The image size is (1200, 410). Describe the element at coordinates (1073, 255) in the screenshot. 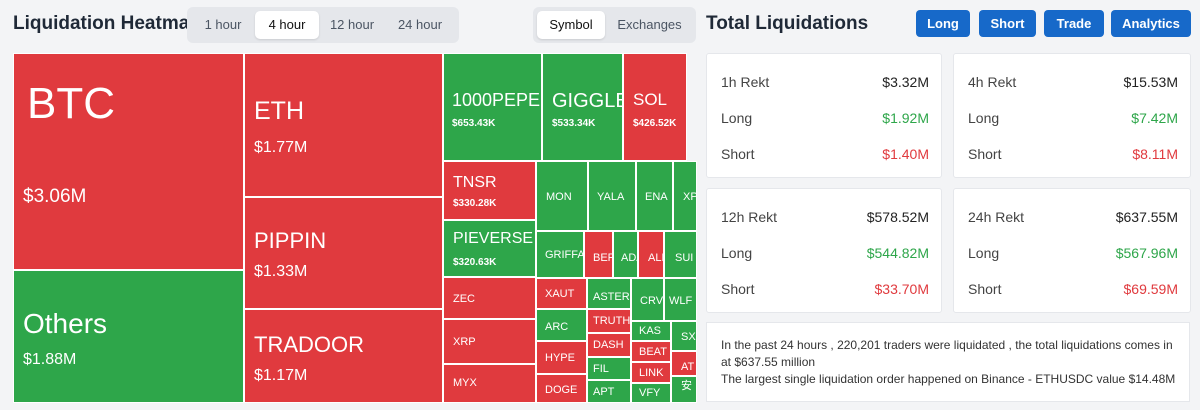

I see `rekt-long-row: Long $567.96M` at that location.